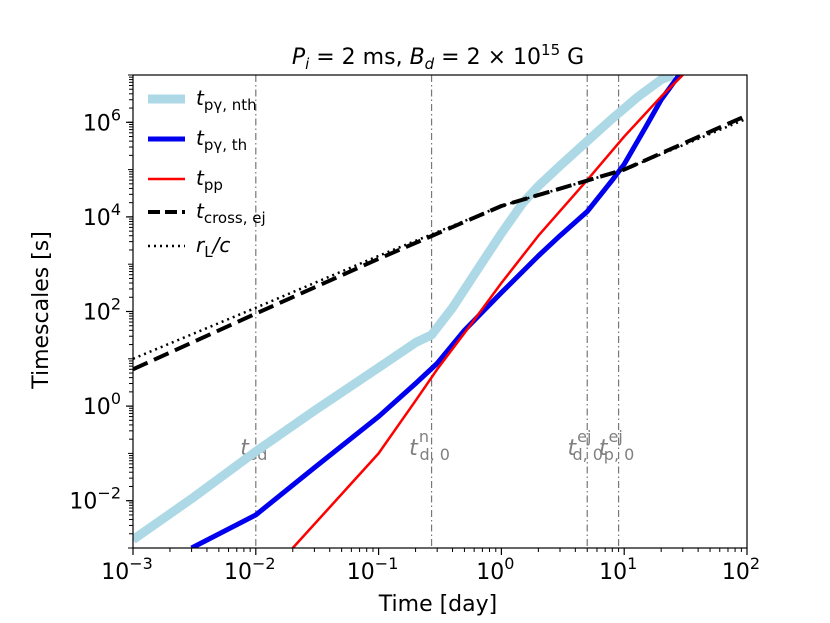  What do you see at coordinates (616, 445) in the screenshot?
I see `marker-label-3: tej p, 0` at bounding box center [616, 445].